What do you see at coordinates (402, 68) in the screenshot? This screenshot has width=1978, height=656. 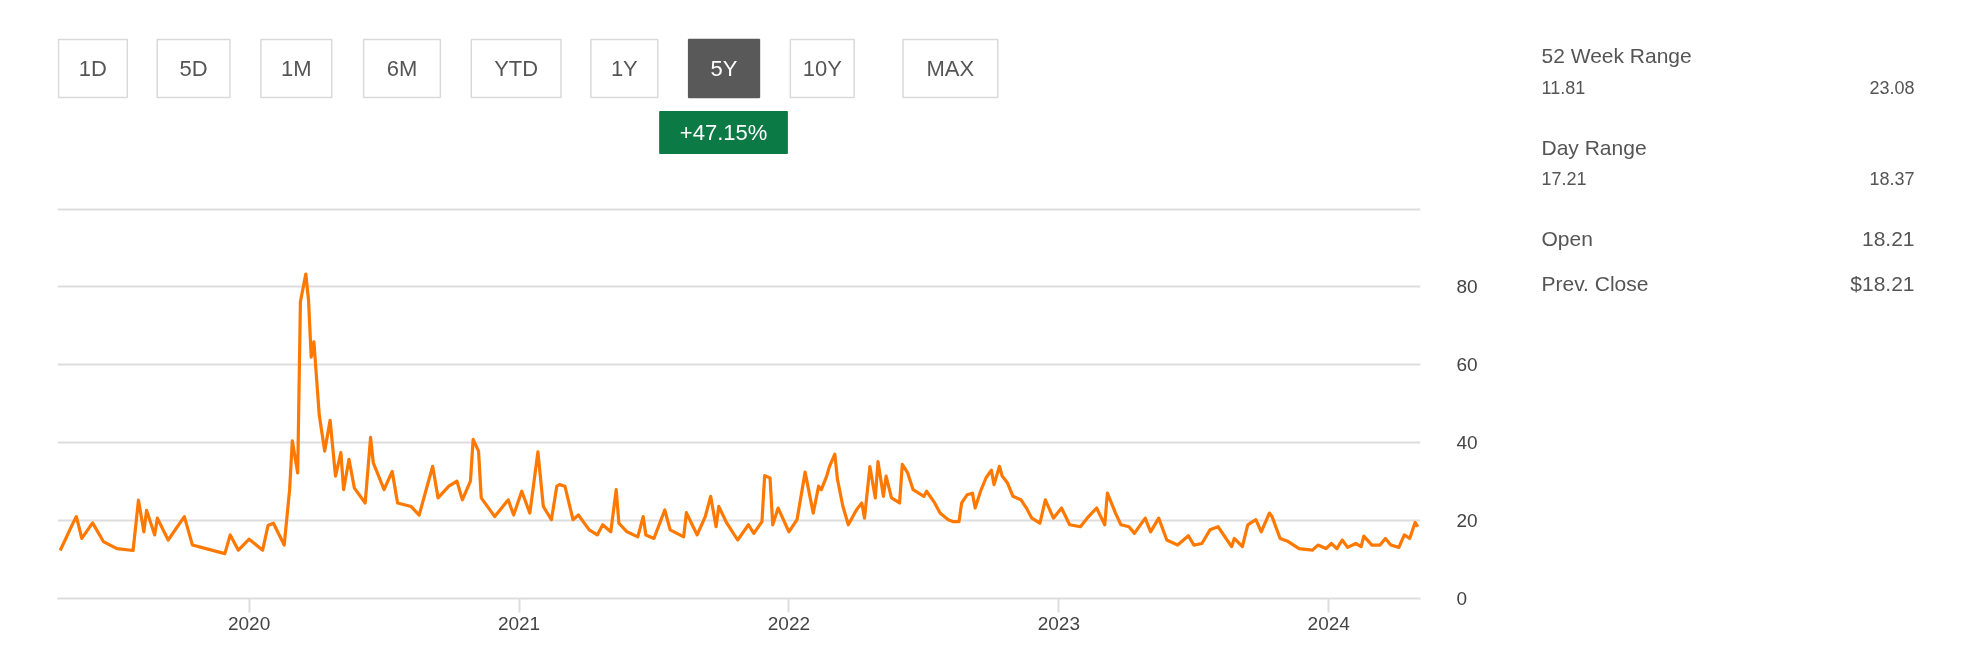 I see `text: 6M` at bounding box center [402, 68].